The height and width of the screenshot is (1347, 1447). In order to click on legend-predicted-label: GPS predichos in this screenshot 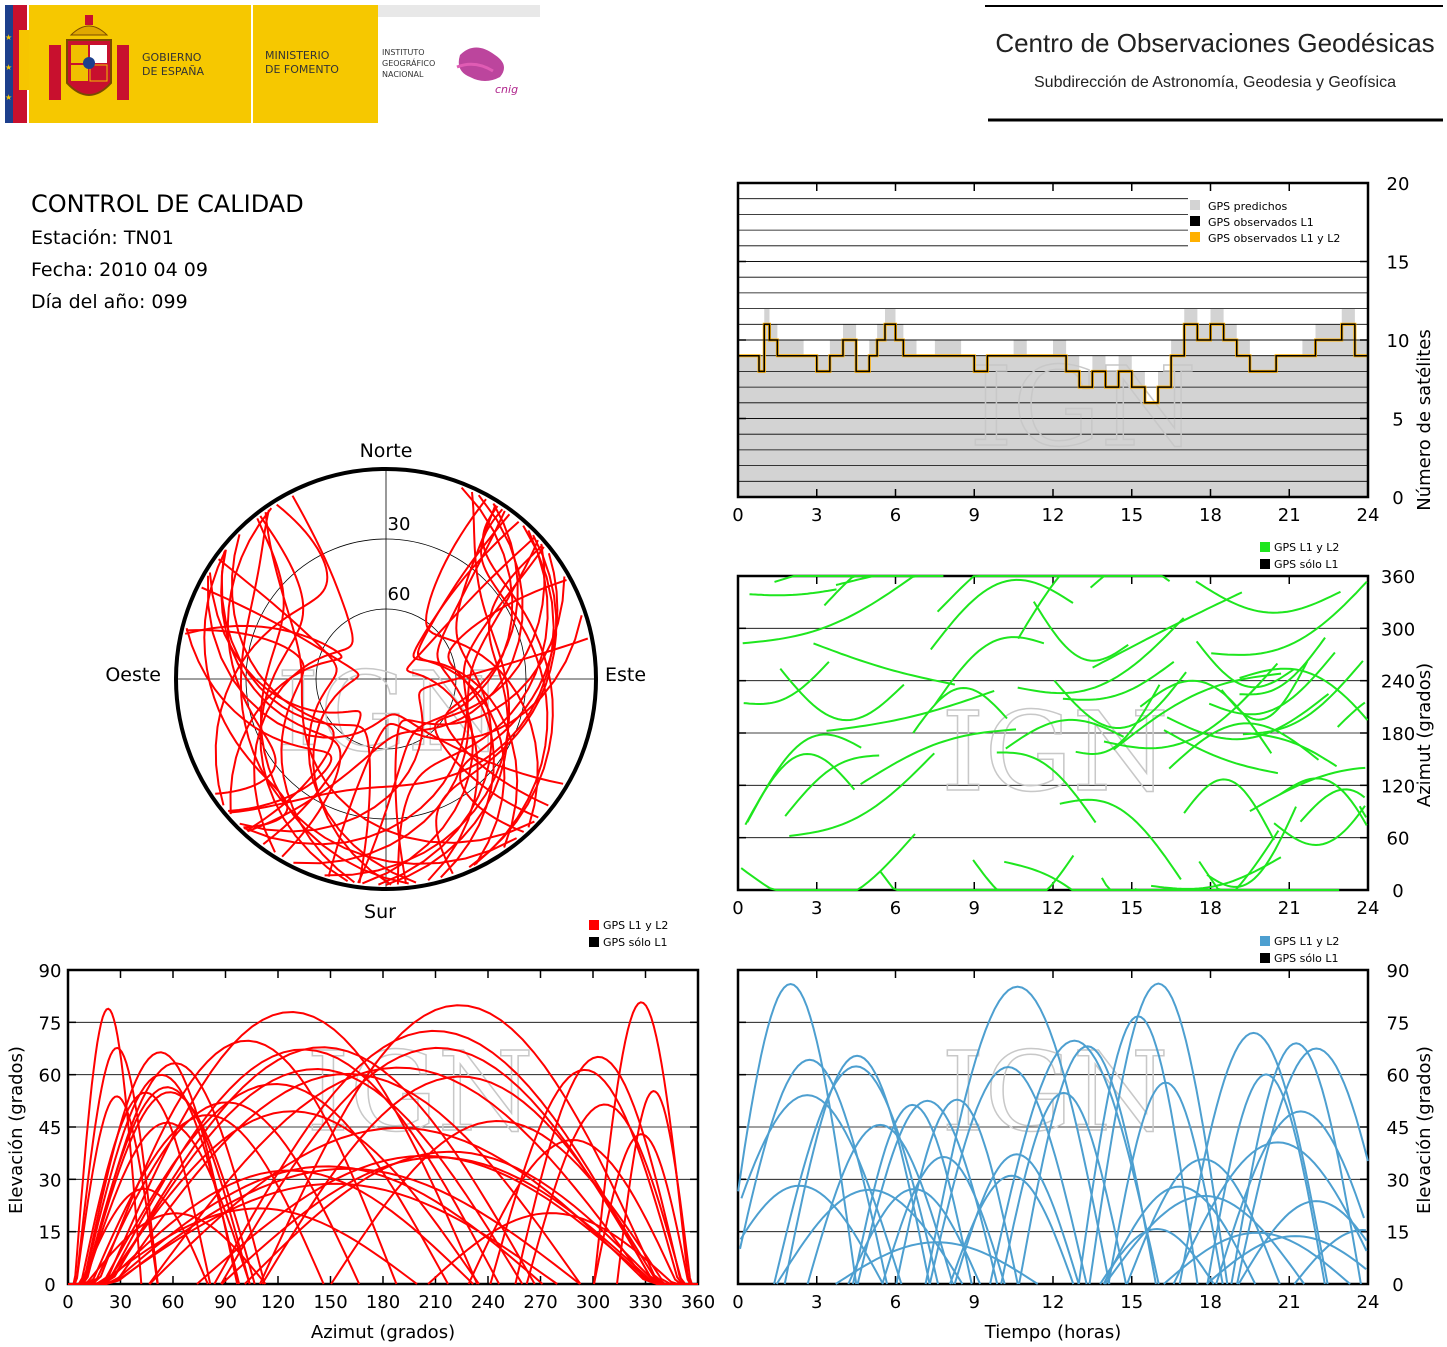, I will do `click(1247, 206)`.